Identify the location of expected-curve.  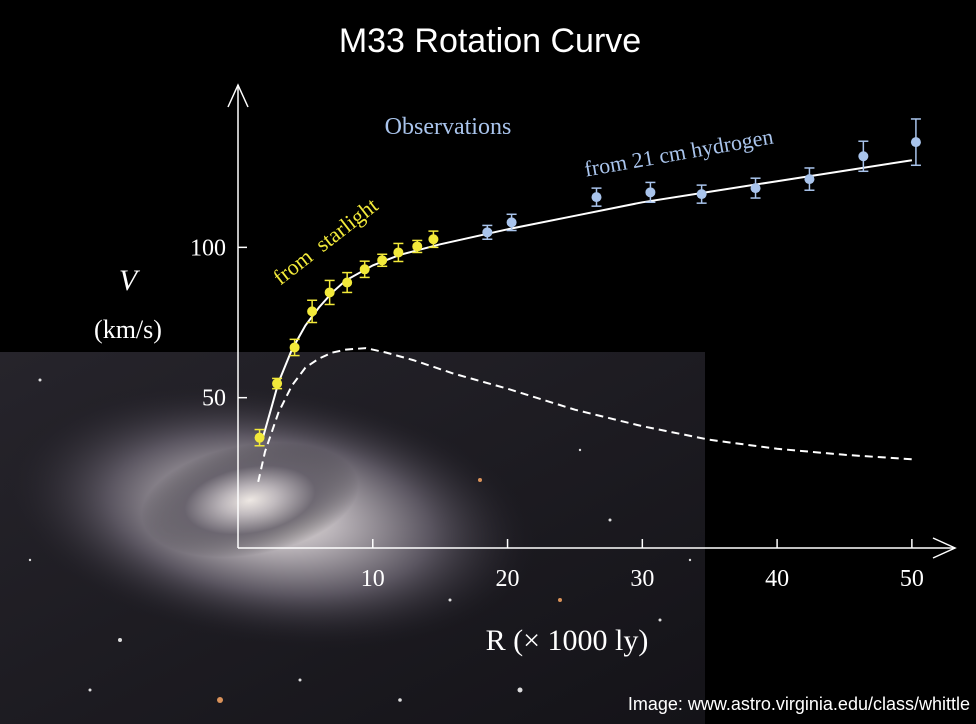
(584, 415).